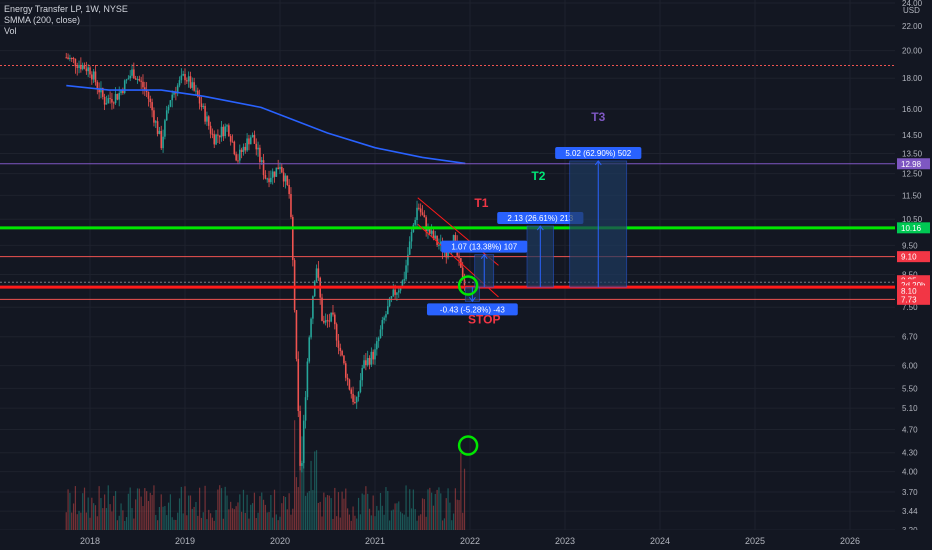 The height and width of the screenshot is (550, 932). Describe the element at coordinates (10, 31) in the screenshot. I see `volume-indicator-label: Vol` at that location.